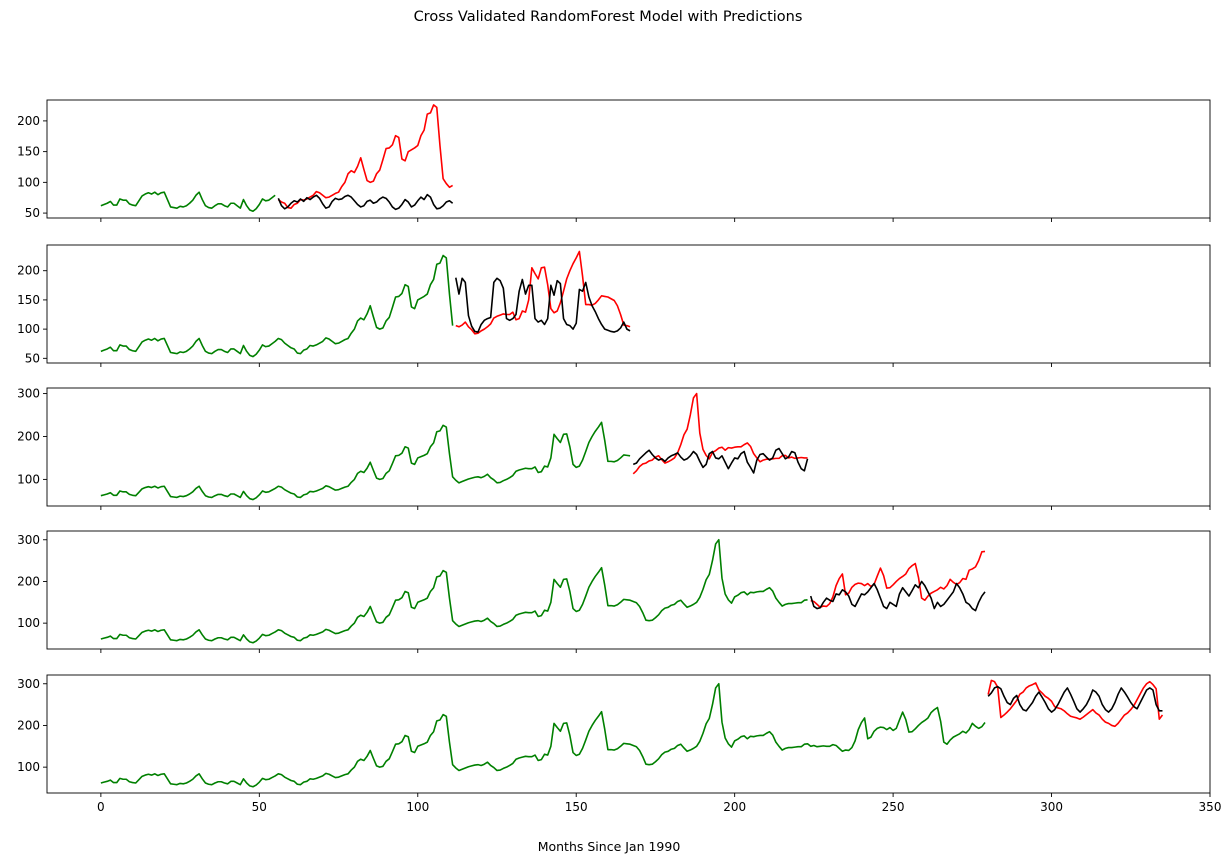 The image size is (1226, 864). What do you see at coordinates (259, 807) in the screenshot?
I see `x-tick-label: 50` at bounding box center [259, 807].